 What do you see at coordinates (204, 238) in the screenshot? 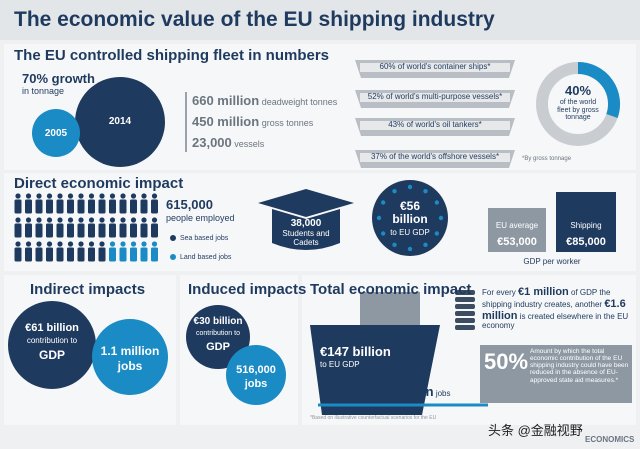
I see `legend-sea: Sea based jobs` at bounding box center [204, 238].